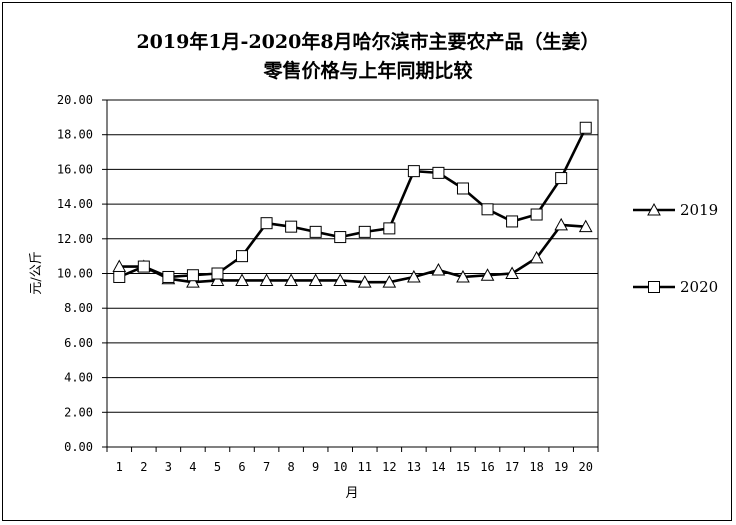  I want to click on y-axis-label: 元/公斤, so click(36, 272).